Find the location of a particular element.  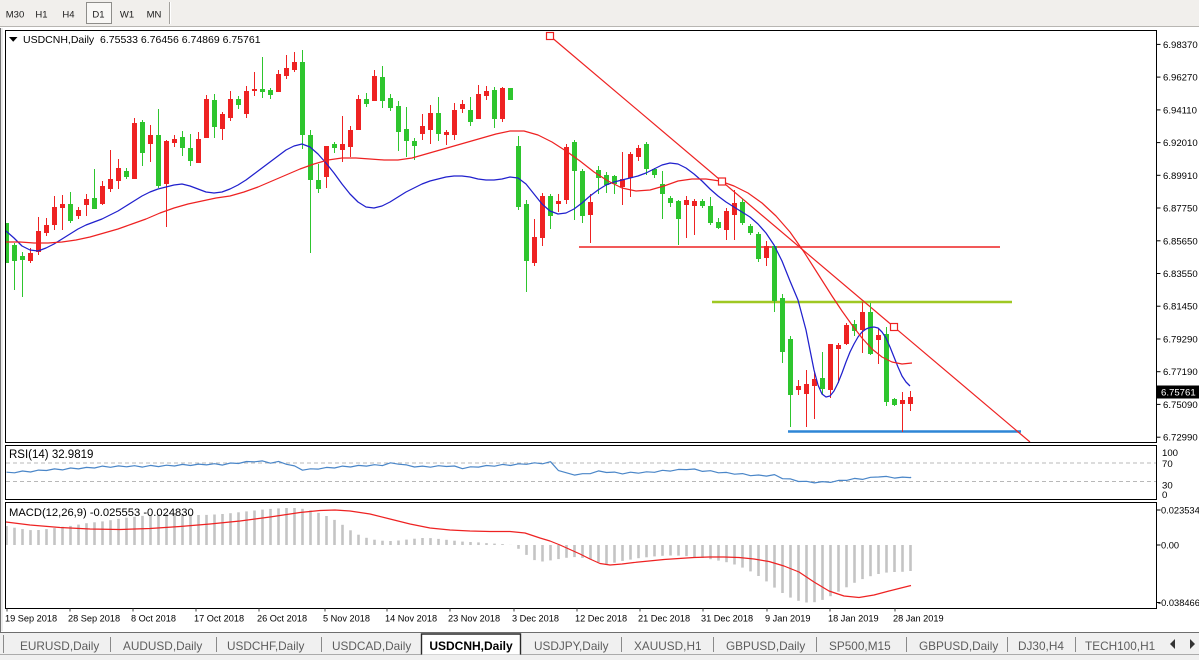

svg-text: 70 is located at coordinates (1167, 464).